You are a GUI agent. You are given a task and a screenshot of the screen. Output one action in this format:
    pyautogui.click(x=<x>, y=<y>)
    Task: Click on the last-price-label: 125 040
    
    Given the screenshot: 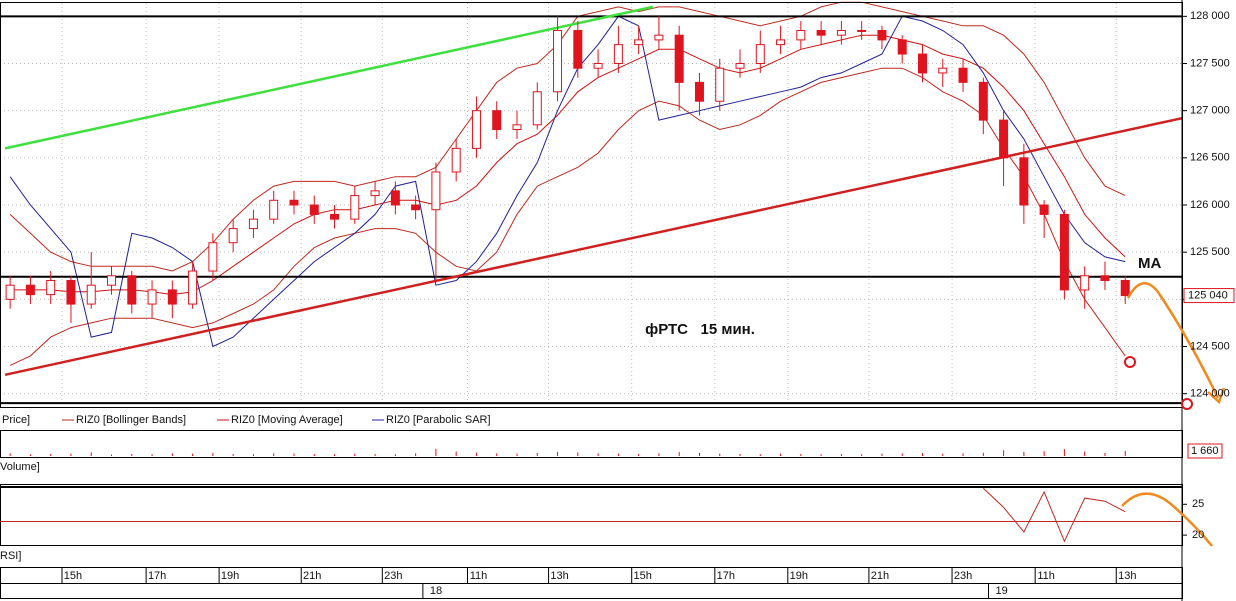 What is the action you would take?
    pyautogui.click(x=1208, y=295)
    